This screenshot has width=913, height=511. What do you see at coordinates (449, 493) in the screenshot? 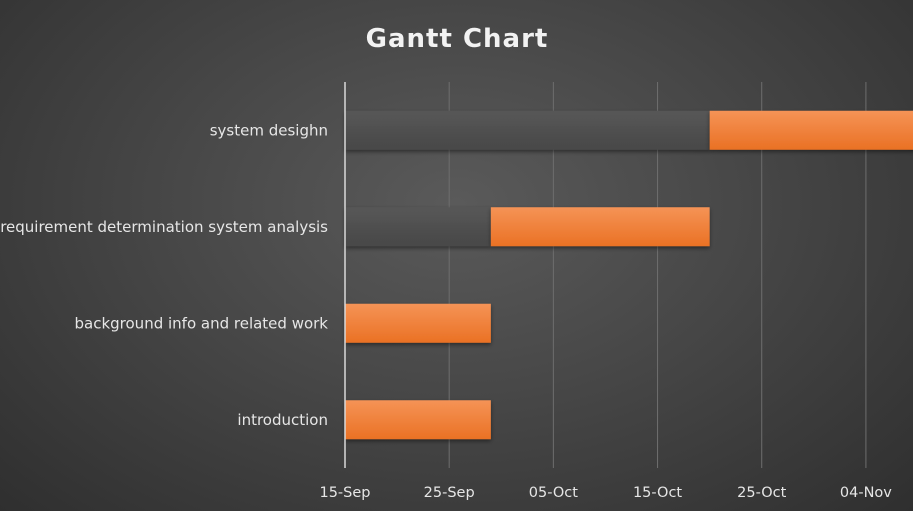
I see `x-tick-label: 25-Sep` at bounding box center [449, 493].